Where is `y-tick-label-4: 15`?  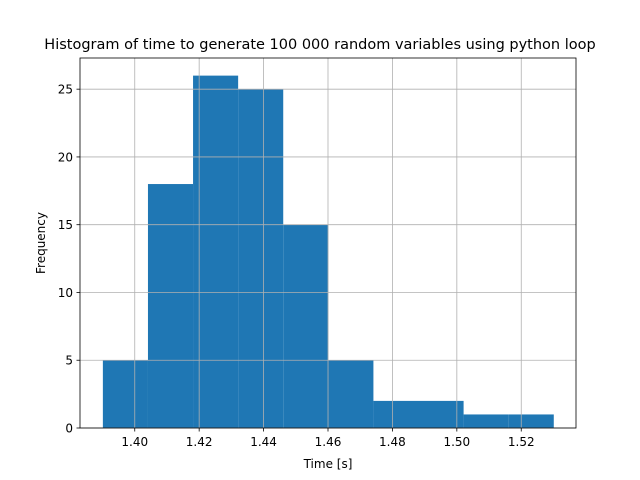 y-tick-label-4: 15 is located at coordinates (65, 225).